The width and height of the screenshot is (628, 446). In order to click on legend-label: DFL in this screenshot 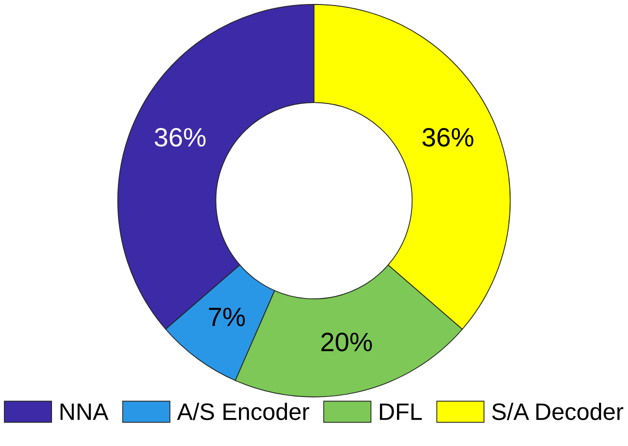, I will do `click(401, 412)`.